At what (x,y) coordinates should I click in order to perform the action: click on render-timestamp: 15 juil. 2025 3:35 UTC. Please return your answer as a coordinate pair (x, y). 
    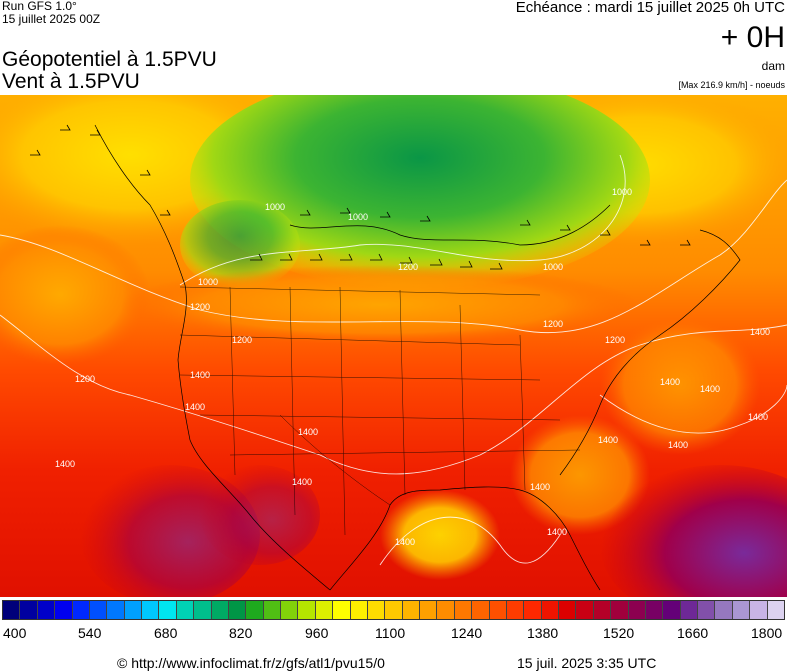
    Looking at the image, I should click on (587, 663).